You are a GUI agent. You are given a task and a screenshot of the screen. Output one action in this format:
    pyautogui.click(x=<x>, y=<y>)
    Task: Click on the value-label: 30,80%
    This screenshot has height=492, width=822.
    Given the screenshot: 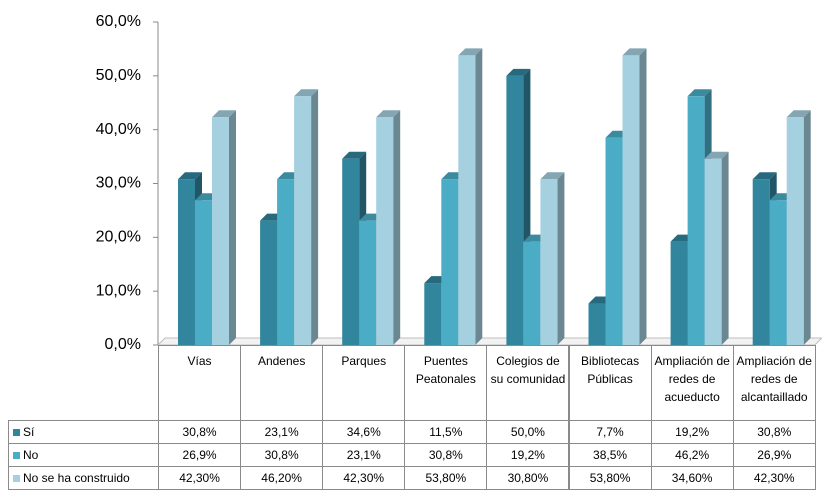 What is the action you would take?
    pyautogui.click(x=528, y=478)
    